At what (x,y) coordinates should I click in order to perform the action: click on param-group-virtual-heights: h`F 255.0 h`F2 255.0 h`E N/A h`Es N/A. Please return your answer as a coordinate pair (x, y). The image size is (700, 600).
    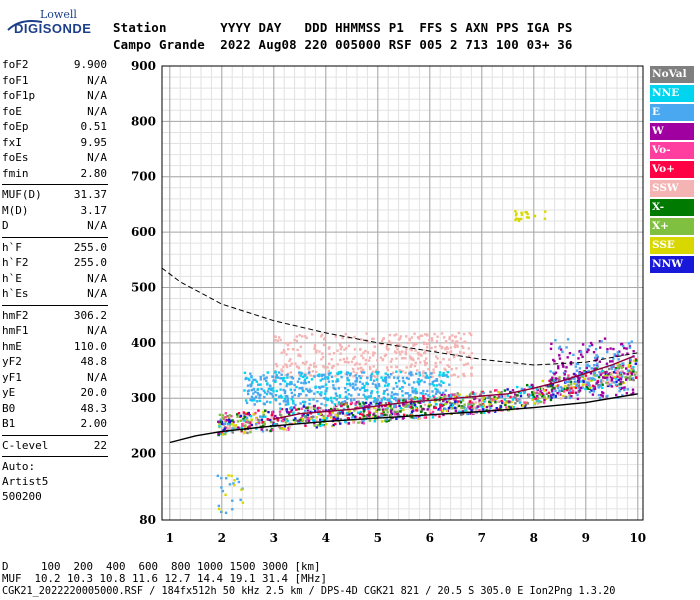
    Looking at the image, I should click on (55, 272).